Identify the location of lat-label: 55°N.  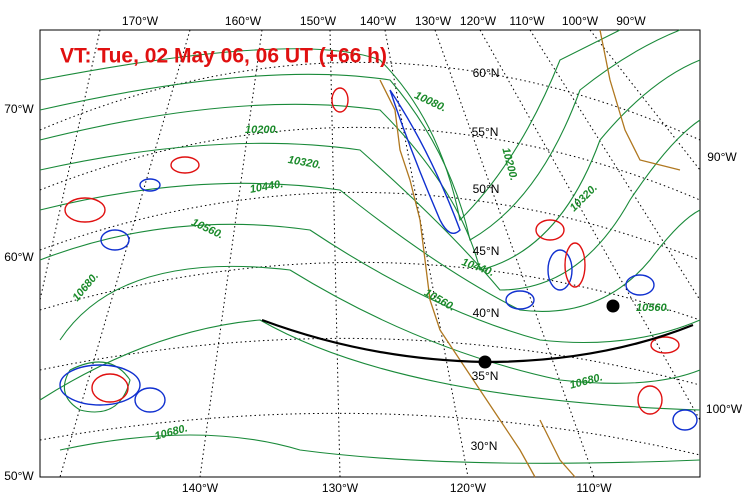
(485, 132).